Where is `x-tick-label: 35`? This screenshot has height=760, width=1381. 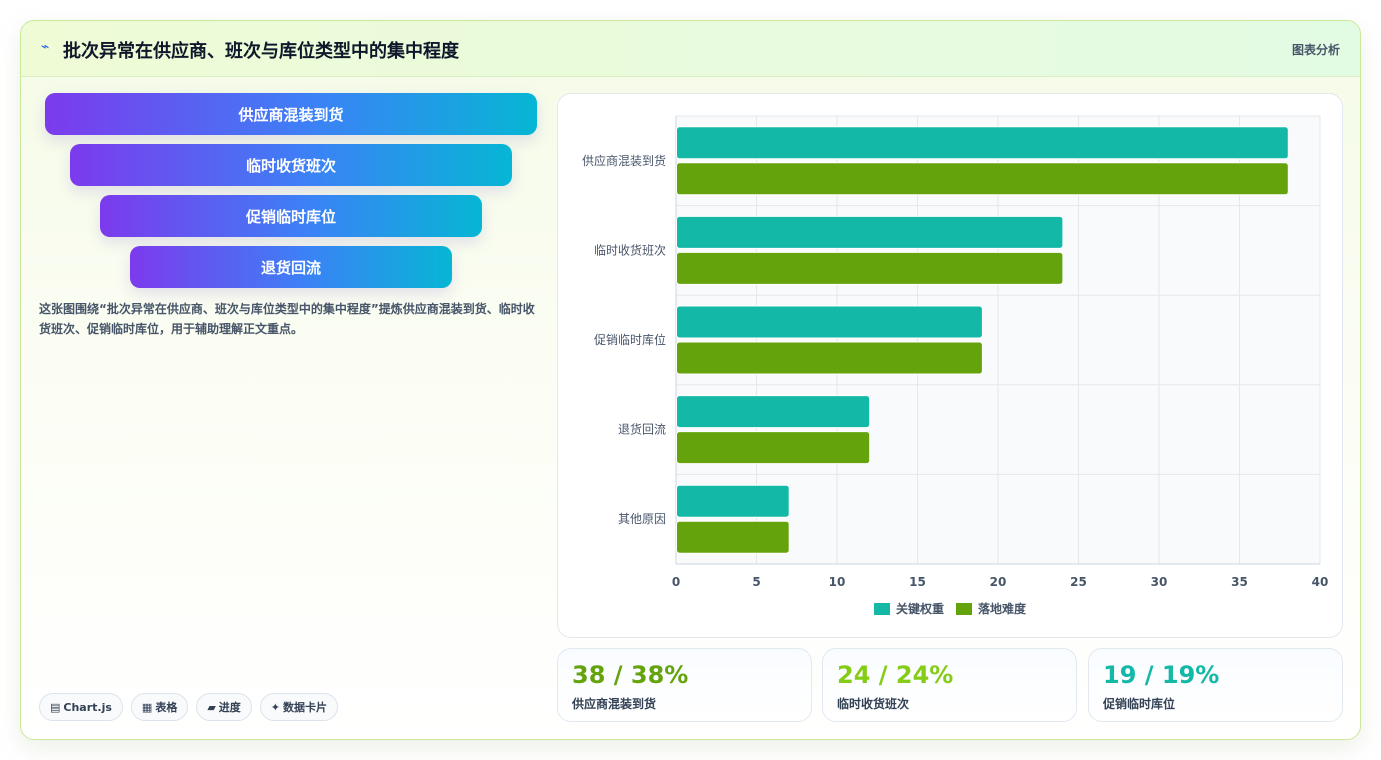 x-tick-label: 35 is located at coordinates (1239, 582).